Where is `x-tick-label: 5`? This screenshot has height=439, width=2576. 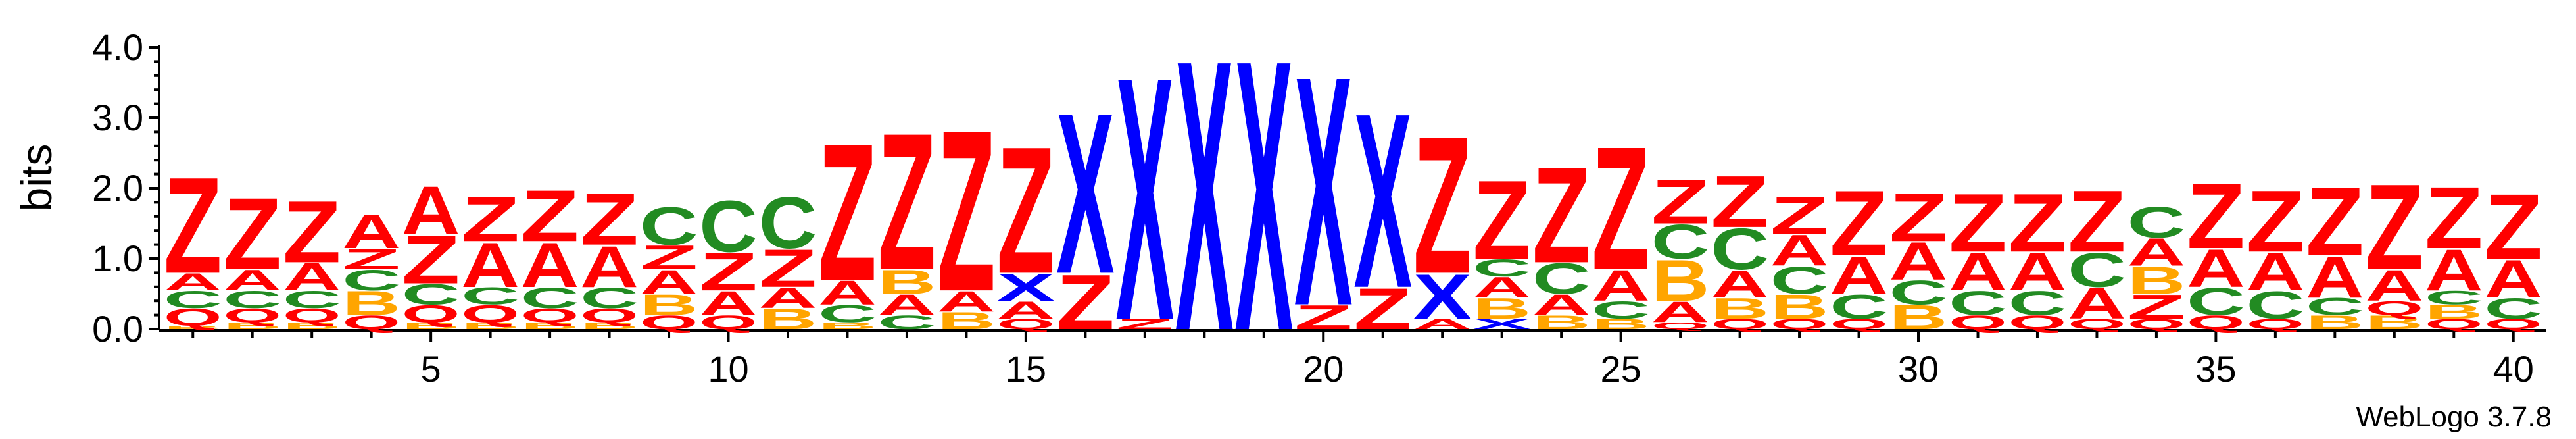 x-tick-label: 5 is located at coordinates (431, 369).